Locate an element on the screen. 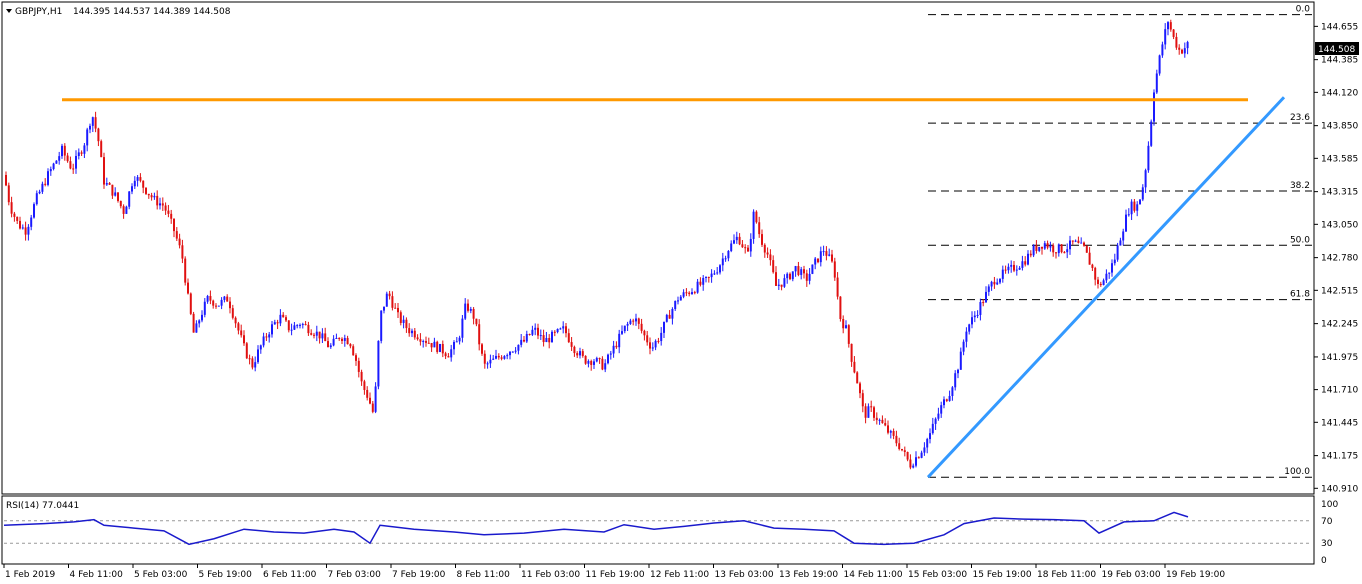  rsi-pane-frame is located at coordinates (658, 530).